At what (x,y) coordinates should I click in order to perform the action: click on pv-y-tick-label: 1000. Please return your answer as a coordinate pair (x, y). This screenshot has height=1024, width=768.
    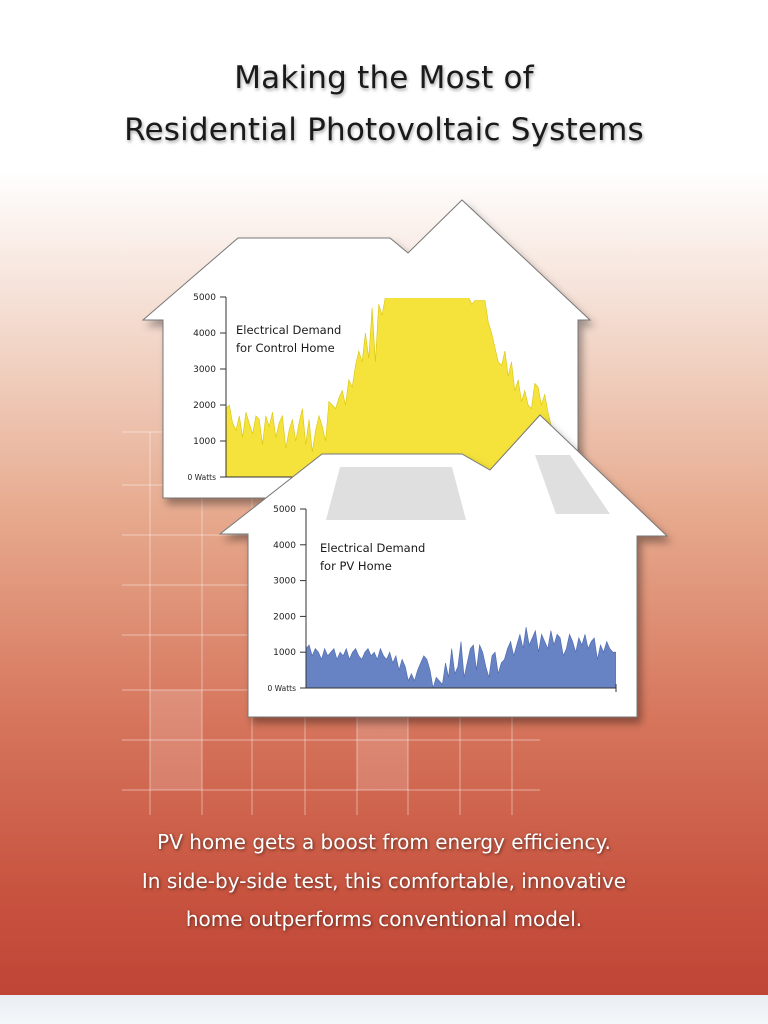
    Looking at the image, I should click on (284, 653).